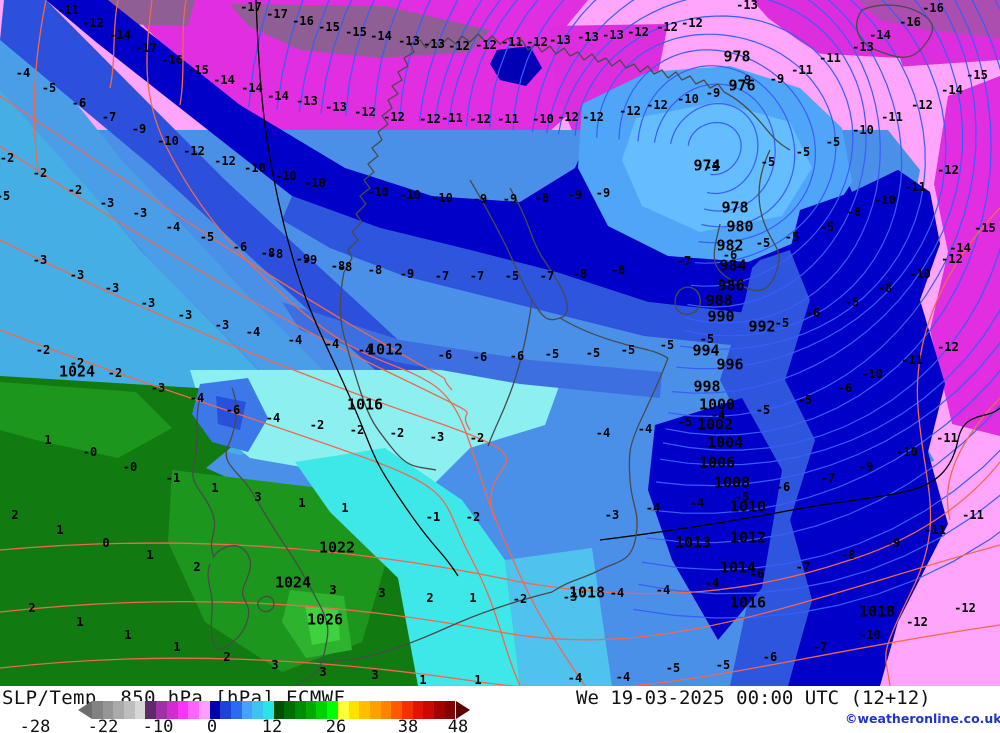 This screenshot has width=1000, height=733. What do you see at coordinates (408, 725) in the screenshot?
I see `colorbar-tick-label: 38` at bounding box center [408, 725].